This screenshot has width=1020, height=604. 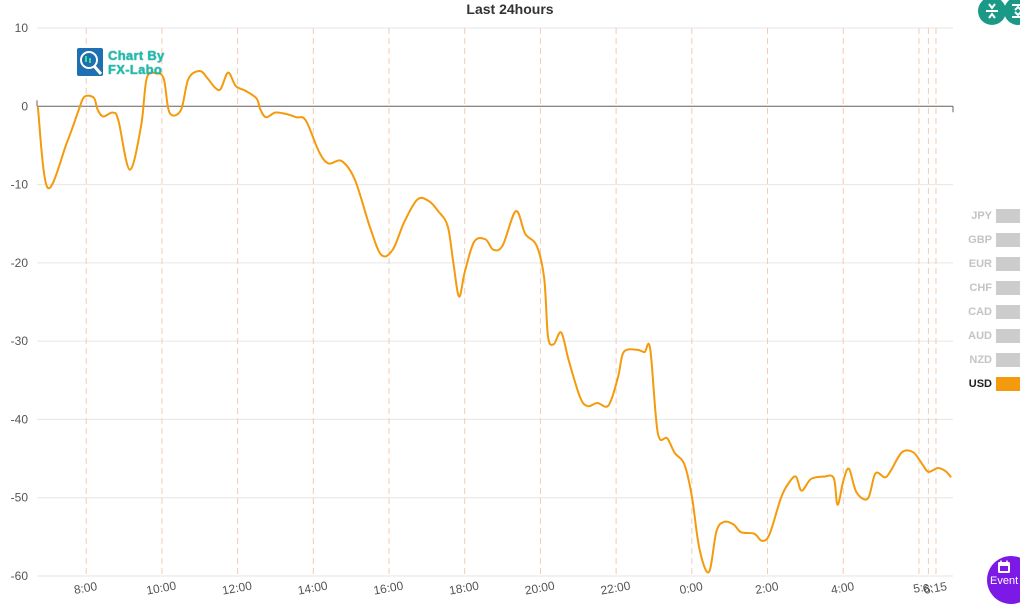 I want to click on legend-label: CHF, so click(x=980, y=288).